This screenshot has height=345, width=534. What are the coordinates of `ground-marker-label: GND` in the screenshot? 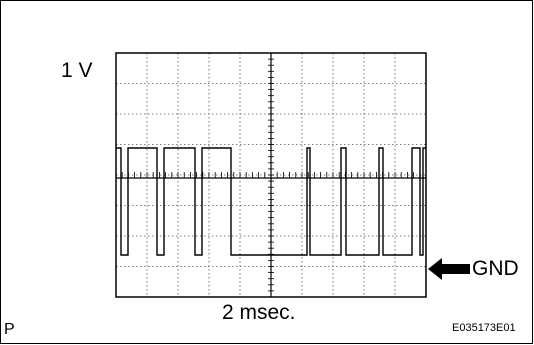 It's located at (495, 268).